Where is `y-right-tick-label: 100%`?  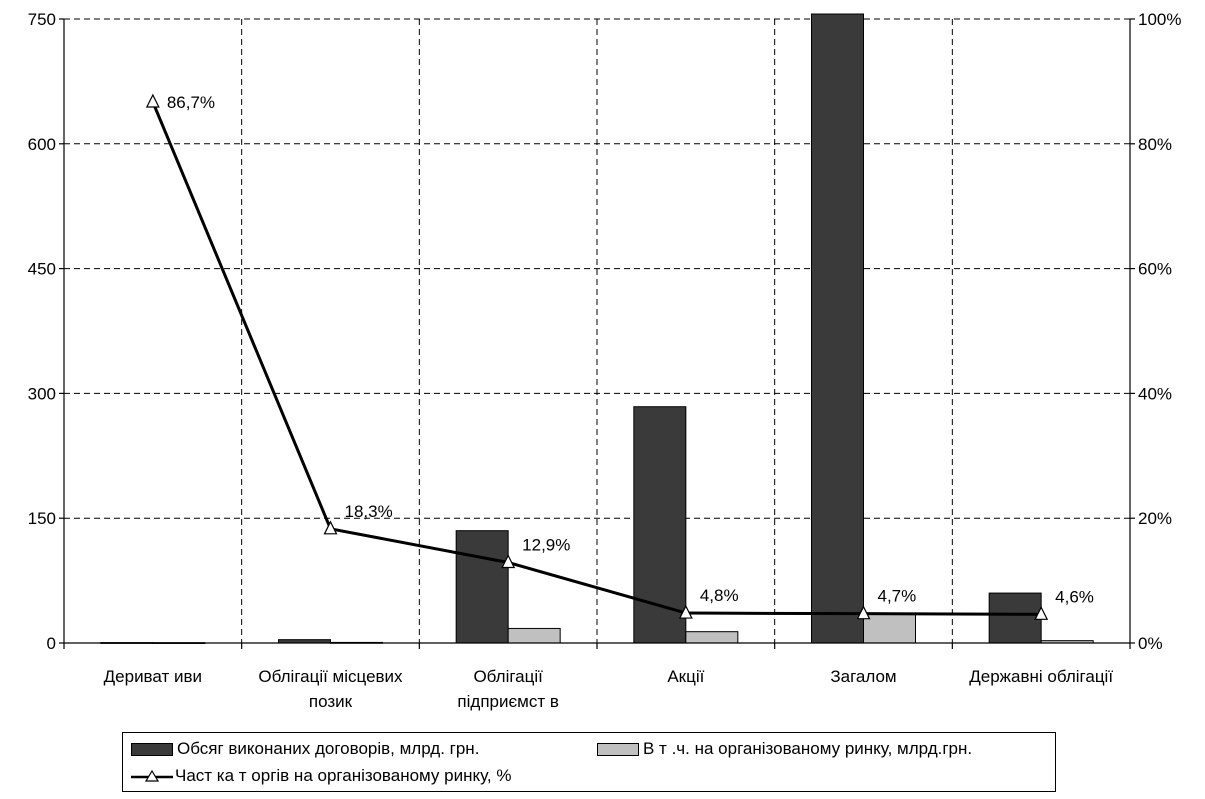 y-right-tick-label: 100% is located at coordinates (1159, 19).